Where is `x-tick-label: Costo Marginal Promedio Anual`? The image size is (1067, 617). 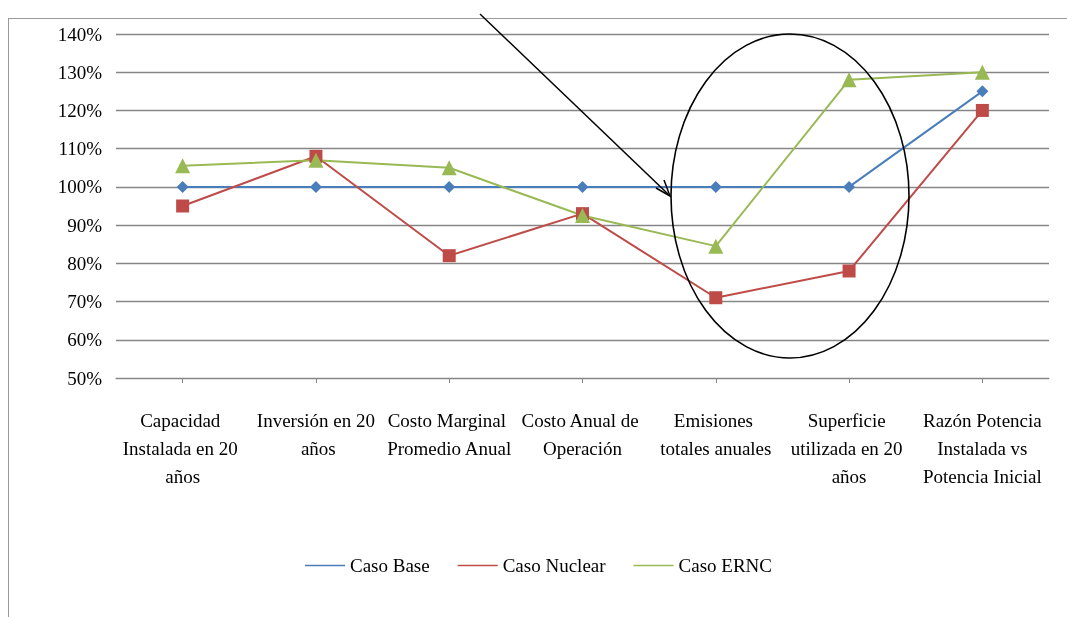 x-tick-label: Costo Marginal Promedio Anual is located at coordinates (449, 434).